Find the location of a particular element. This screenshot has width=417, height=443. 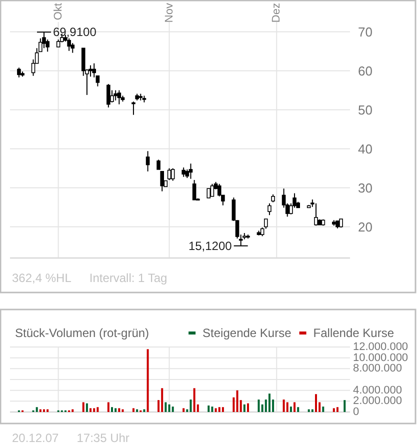

y-tick-label: 40 is located at coordinates (365, 148).